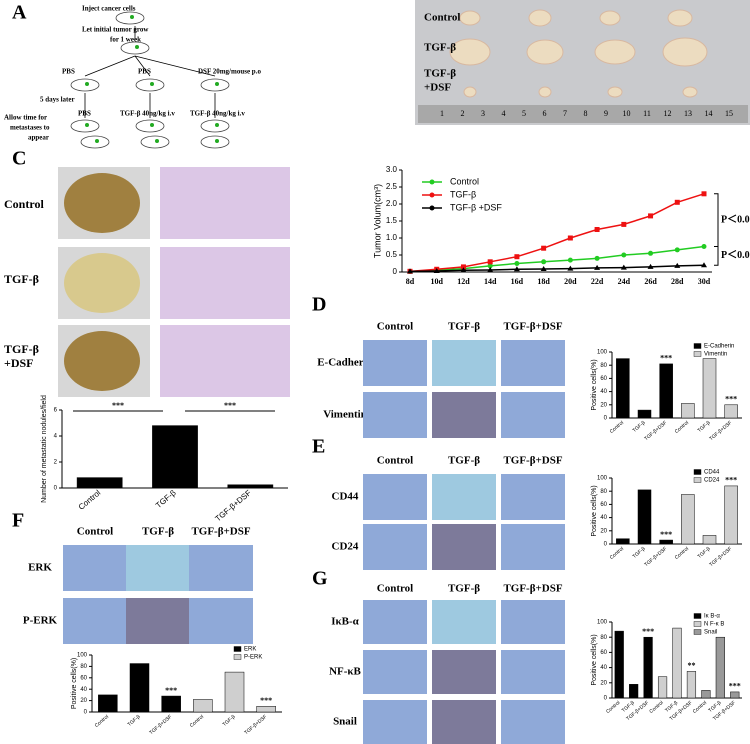 The width and height of the screenshot is (750, 744). Describe the element at coordinates (345, 363) in the screenshot. I see `label: E-Cadherin` at that location.